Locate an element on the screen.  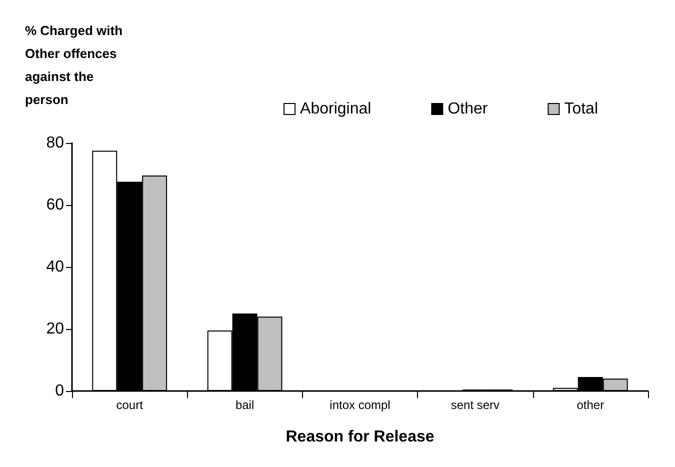
x-tick-label: sent serv is located at coordinates (475, 405).